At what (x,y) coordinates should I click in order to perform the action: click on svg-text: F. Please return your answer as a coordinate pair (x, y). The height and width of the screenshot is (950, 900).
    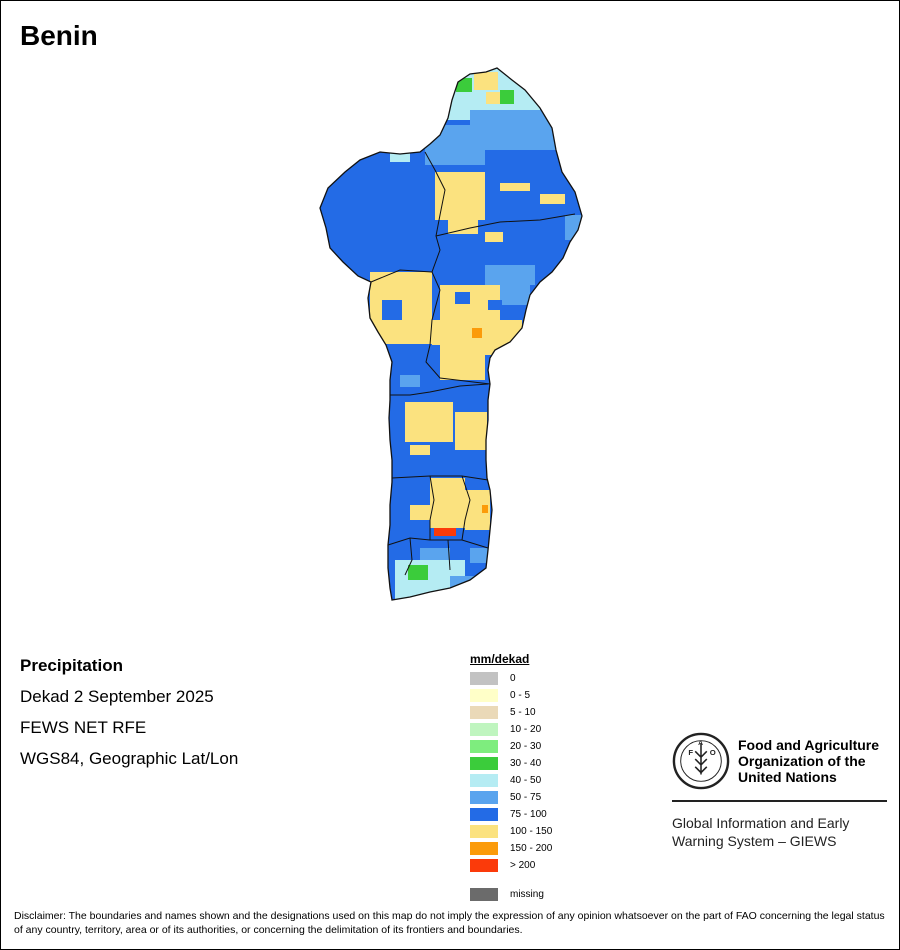
    Looking at the image, I should click on (690, 752).